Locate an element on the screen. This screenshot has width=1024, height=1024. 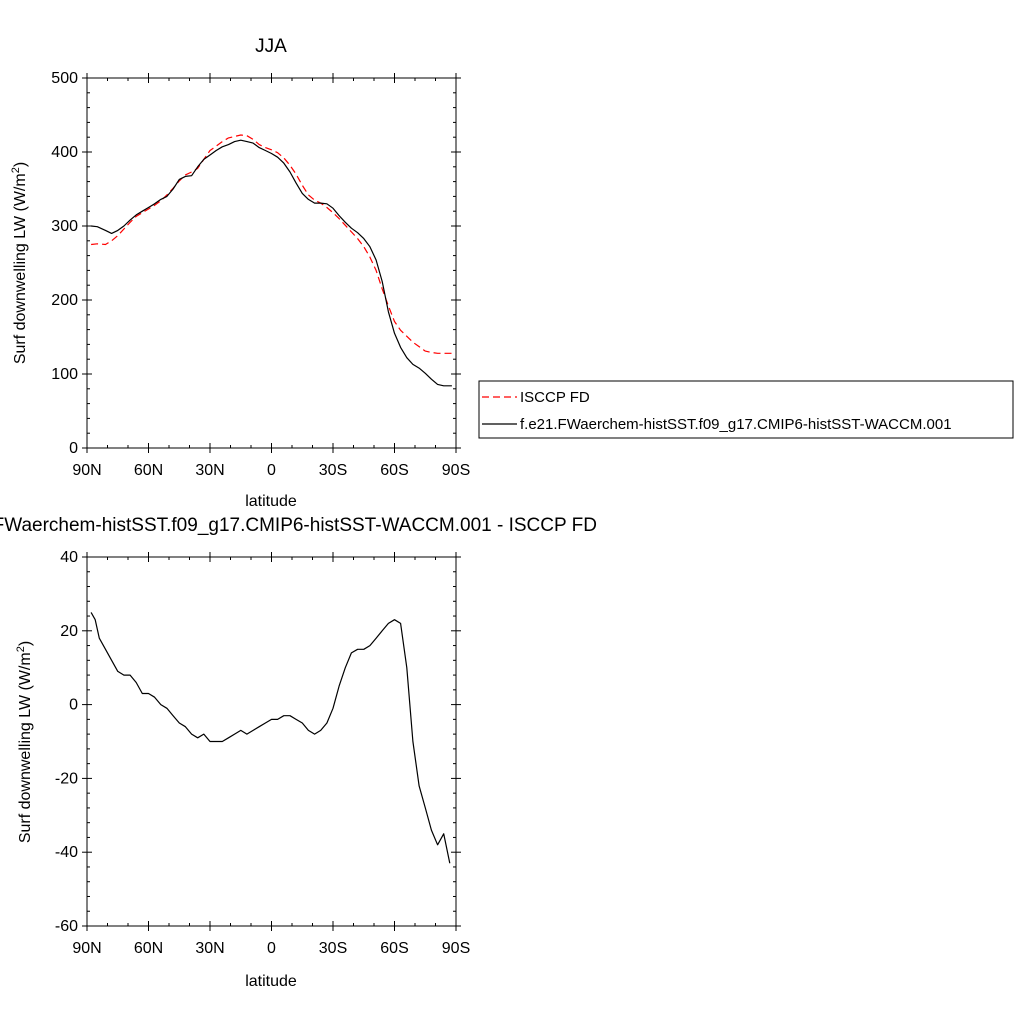
top-y-axis-label-text: Surf downwelling LW (W/m is located at coordinates (20, 268).